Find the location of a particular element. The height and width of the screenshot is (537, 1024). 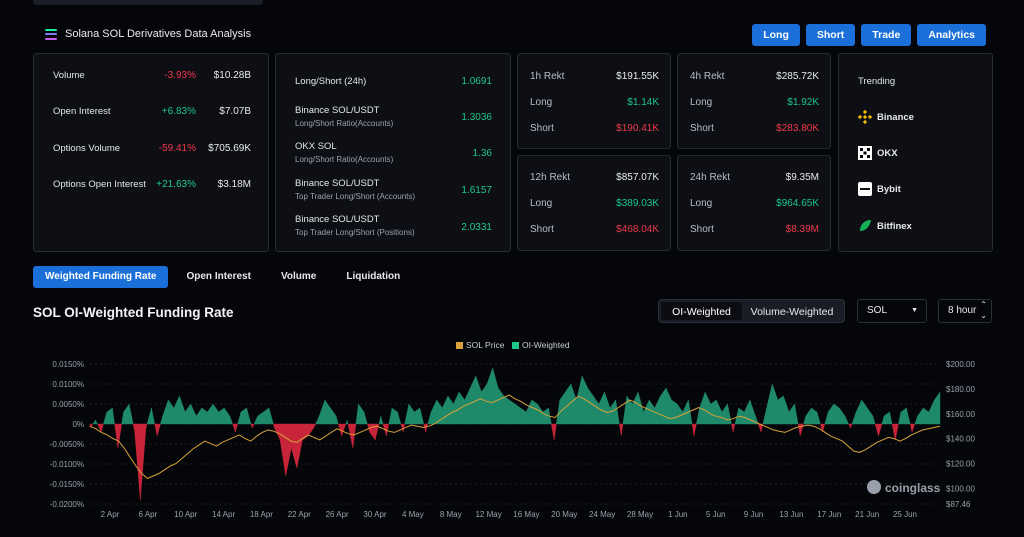

x-tick-label: 4 May is located at coordinates (413, 514).